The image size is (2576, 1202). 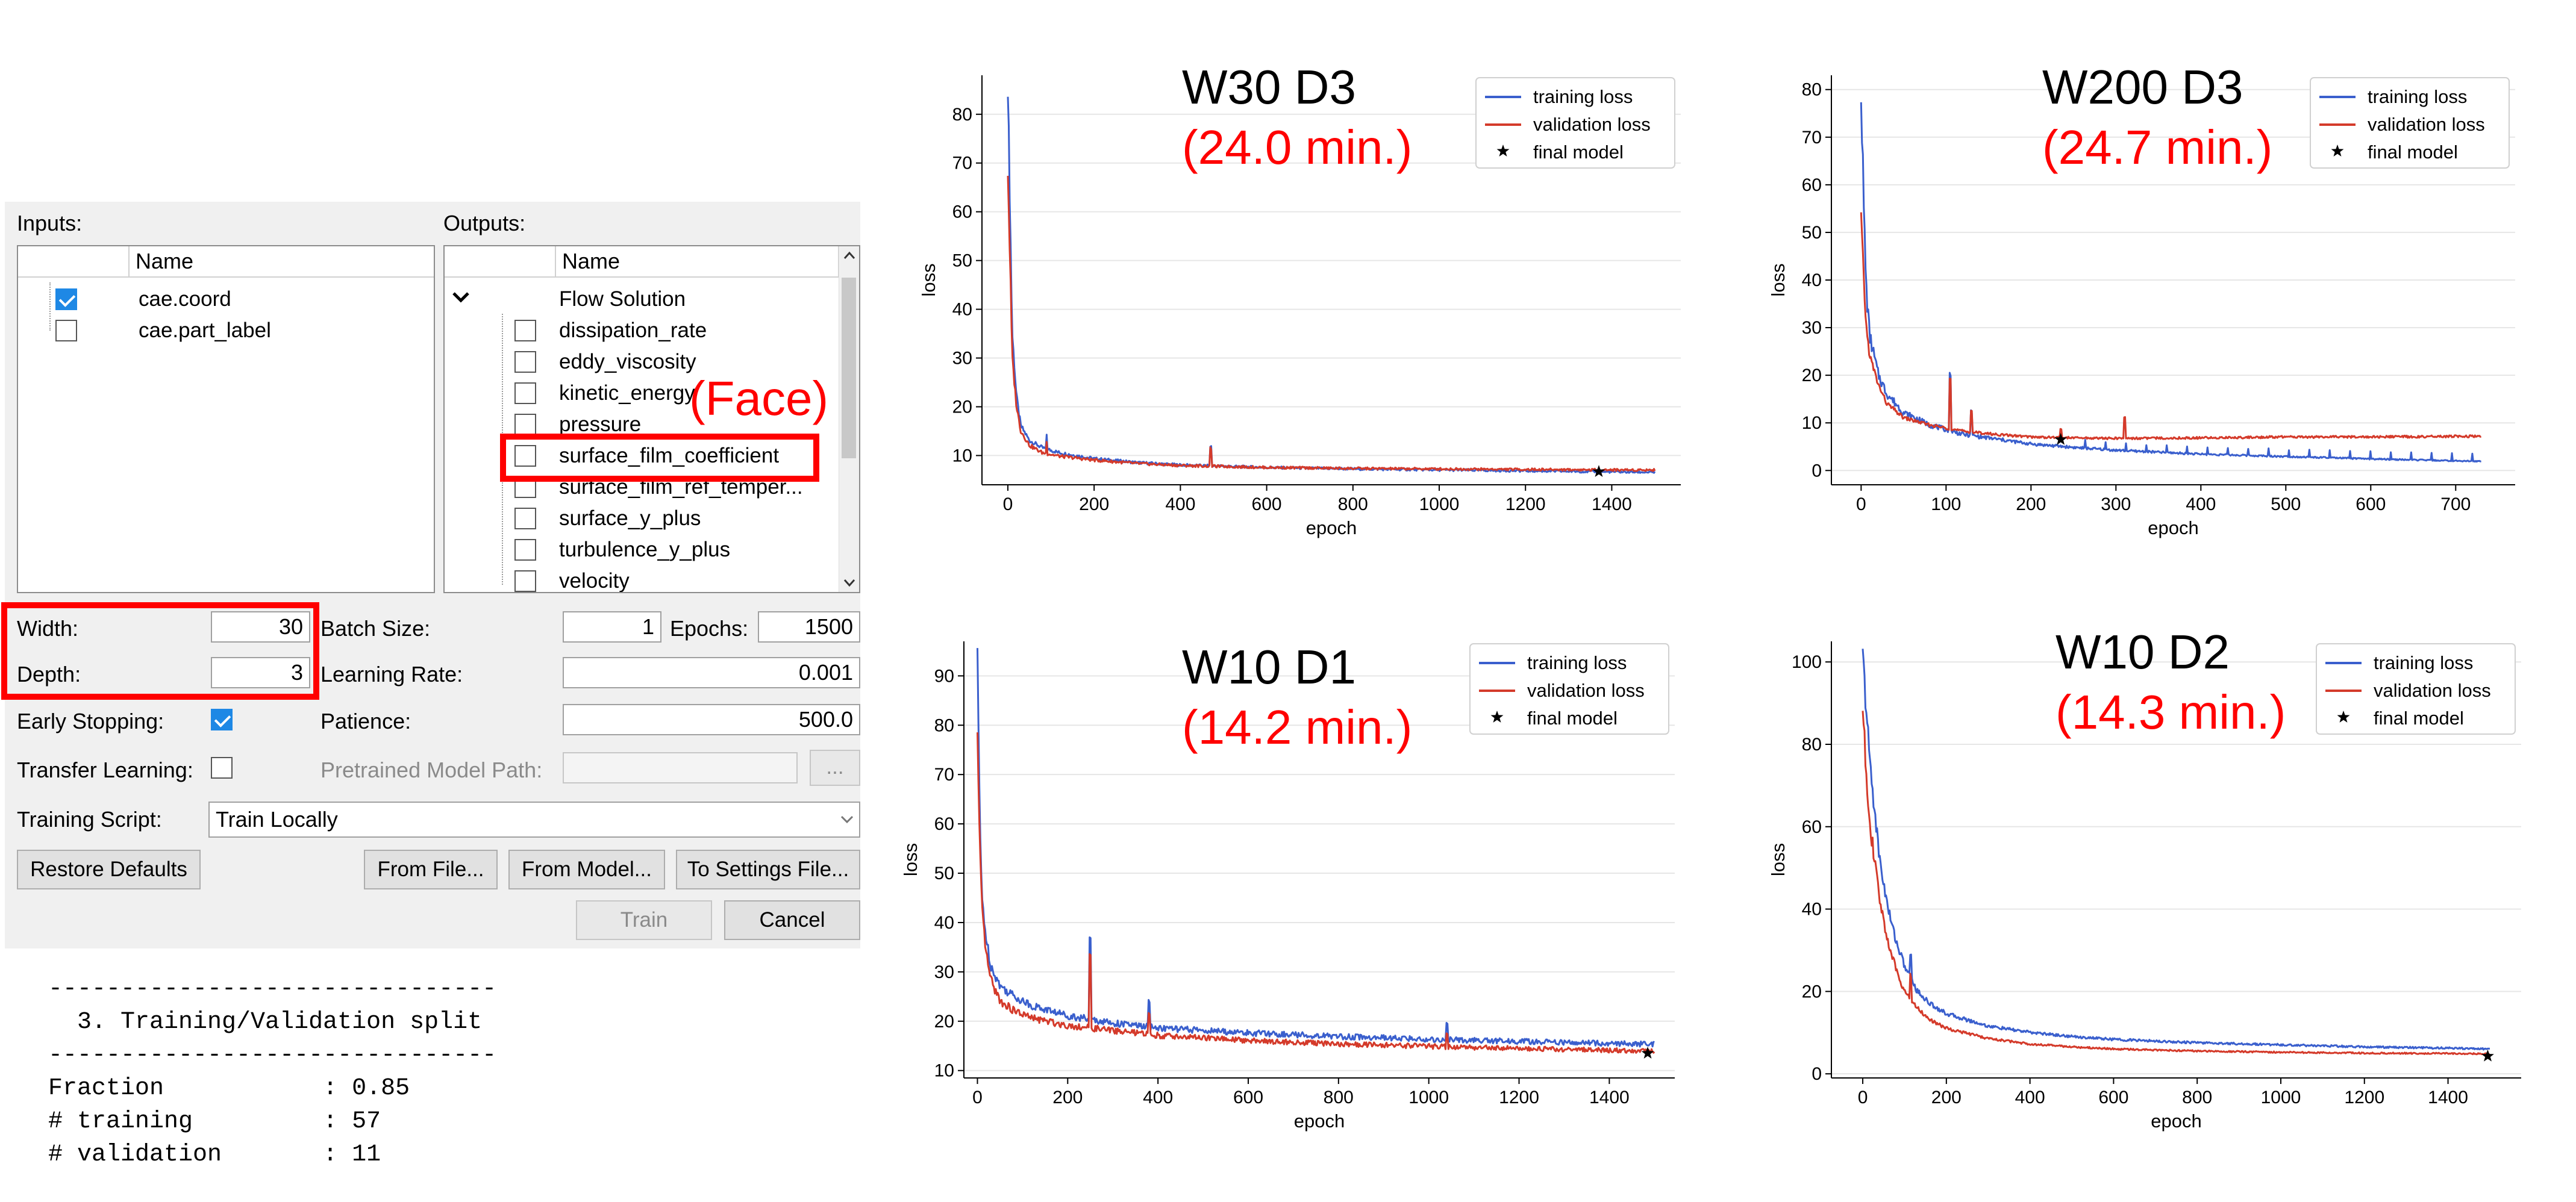 I want to click on console-heading: 3. Training/Validation split, so click(x=266, y=1022).